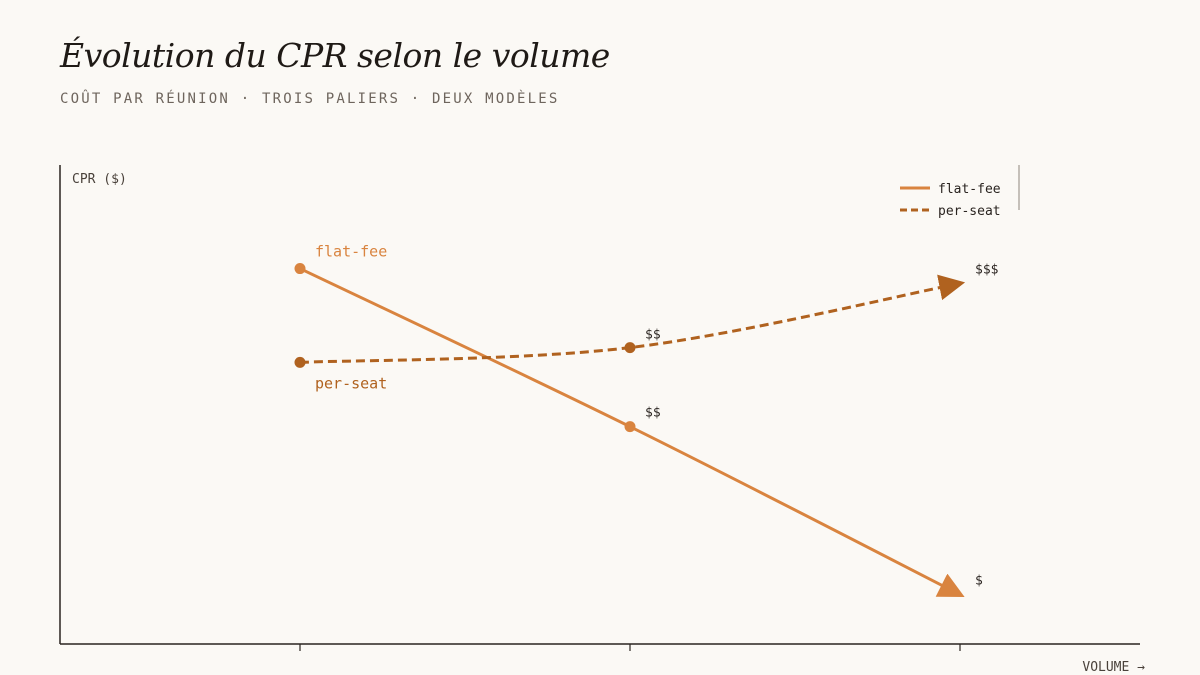  What do you see at coordinates (351, 383) in the screenshot?
I see `series-label-per-seat: per-seat` at bounding box center [351, 383].